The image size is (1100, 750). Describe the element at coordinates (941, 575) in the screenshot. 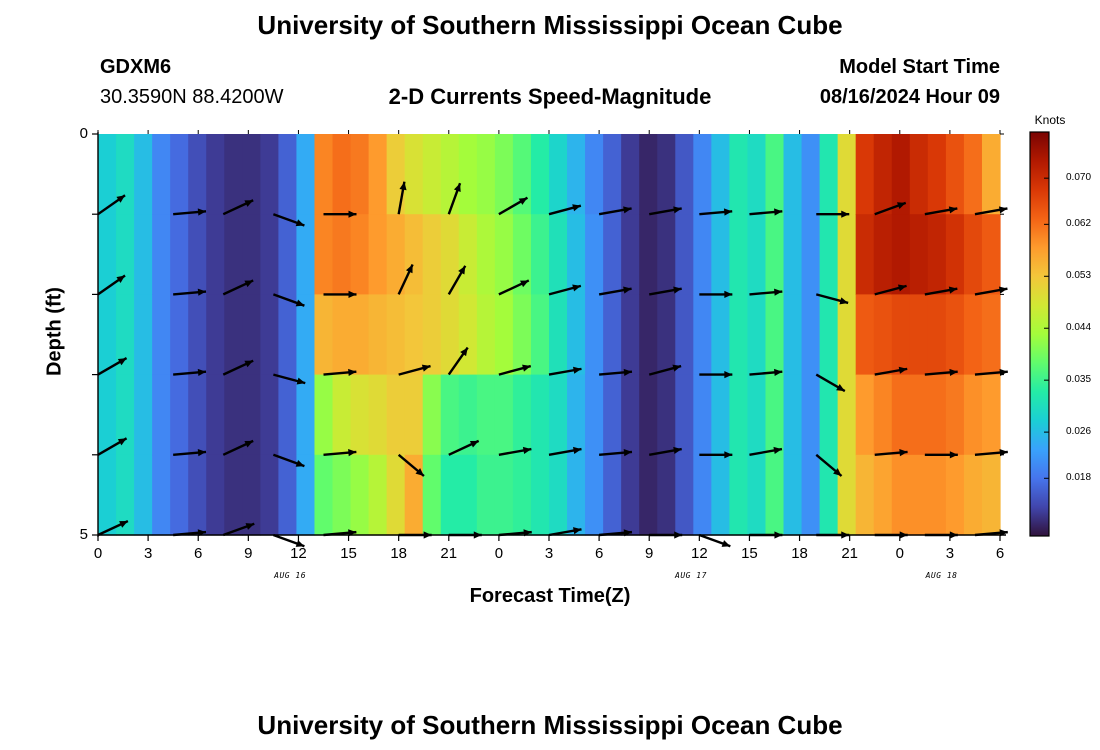

I see `date-label: AUG 18` at that location.